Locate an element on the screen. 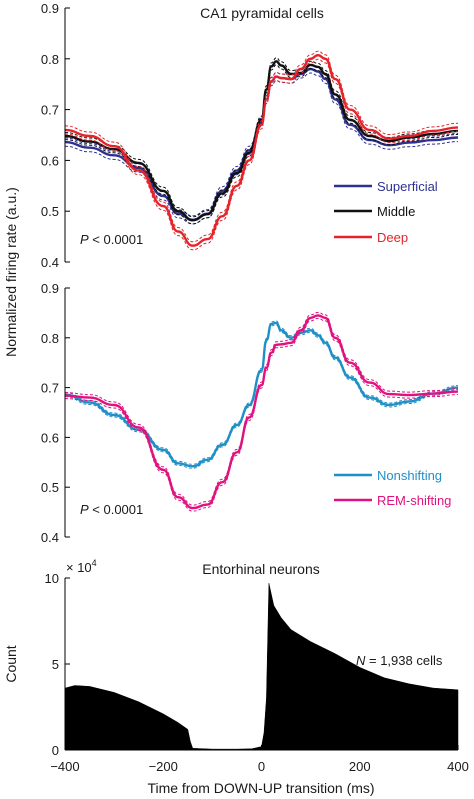  y-ticks-ca1: 0.4 0.5 0.6 0.7 0.8 0.9 is located at coordinates (55, 135).